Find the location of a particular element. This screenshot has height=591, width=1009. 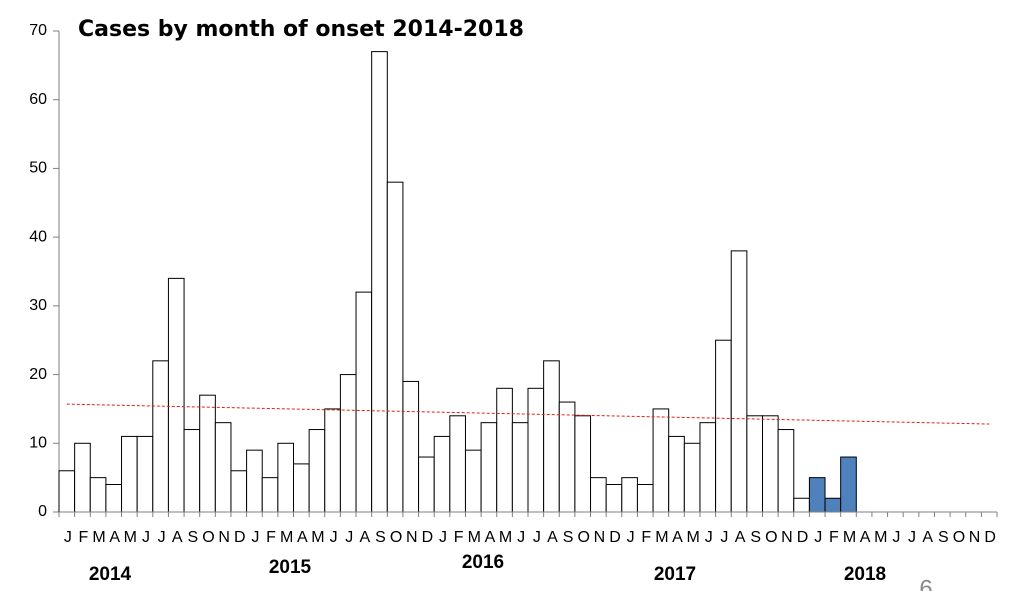

chart-title: Cases by month of onset 2014-2018 is located at coordinates (301, 29).